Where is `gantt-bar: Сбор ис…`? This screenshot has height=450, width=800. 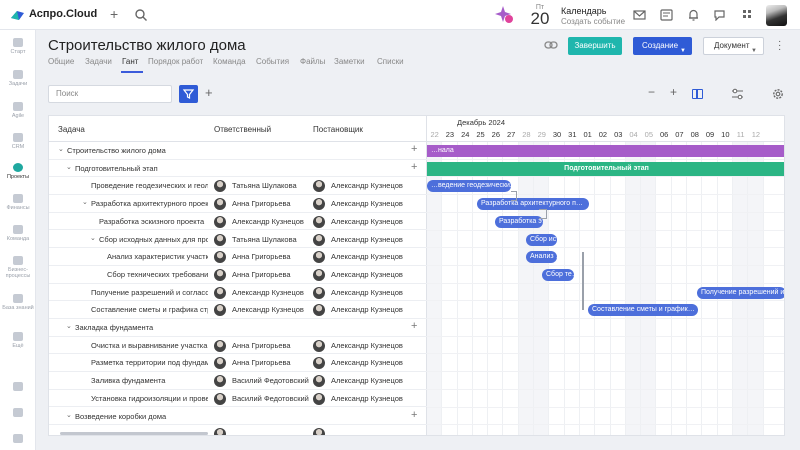
gantt-bar: Сбор ис… is located at coordinates (541, 239).